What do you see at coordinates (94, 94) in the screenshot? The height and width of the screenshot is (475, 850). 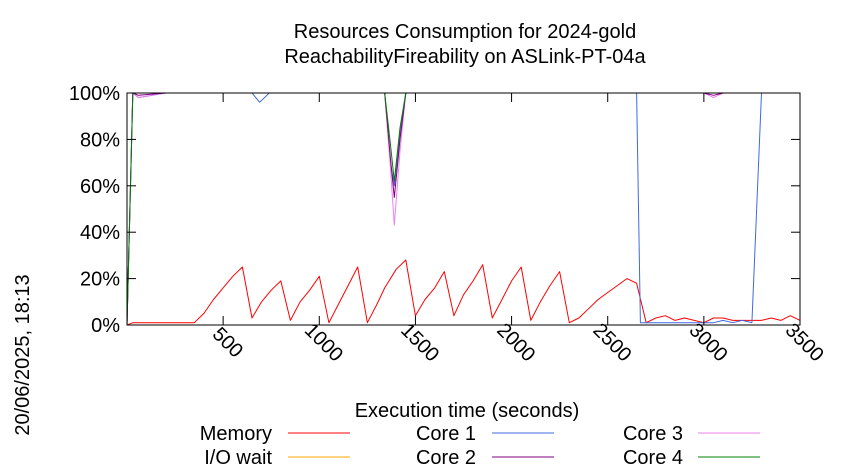 I see `y-tick-label: 100%` at bounding box center [94, 94].